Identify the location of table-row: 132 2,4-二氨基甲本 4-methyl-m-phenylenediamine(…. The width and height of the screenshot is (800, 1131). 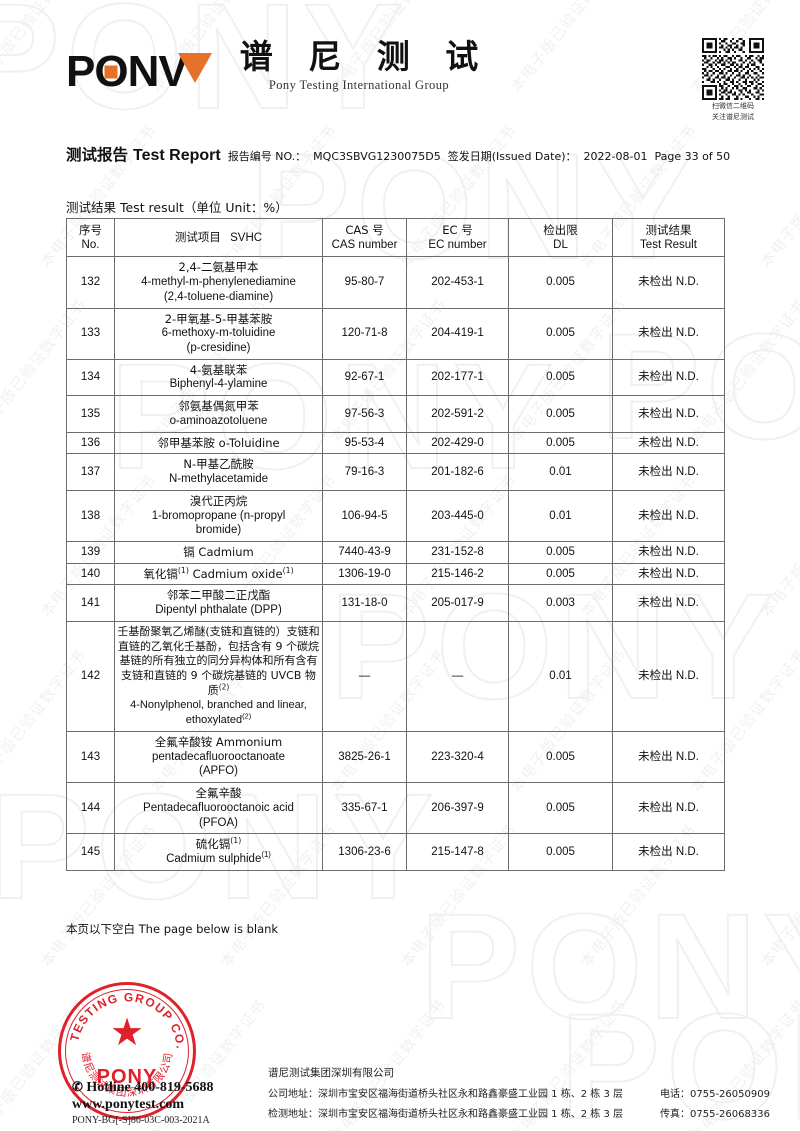
(395, 282).